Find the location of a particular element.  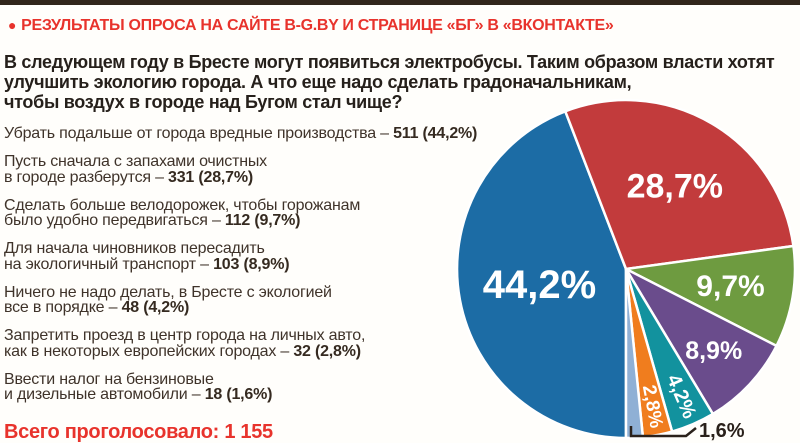

callout-label: 1,6% is located at coordinates (722, 431).